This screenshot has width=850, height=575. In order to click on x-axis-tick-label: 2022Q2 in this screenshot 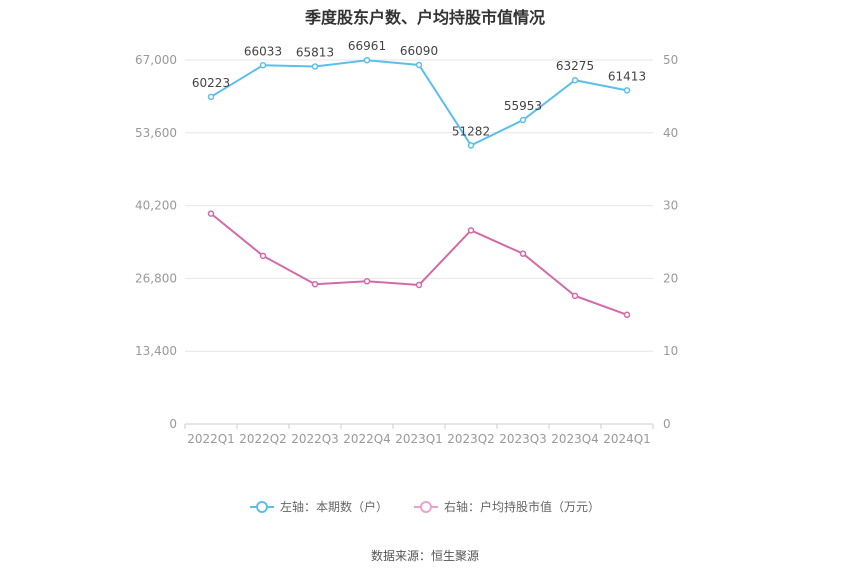, I will do `click(263, 439)`.